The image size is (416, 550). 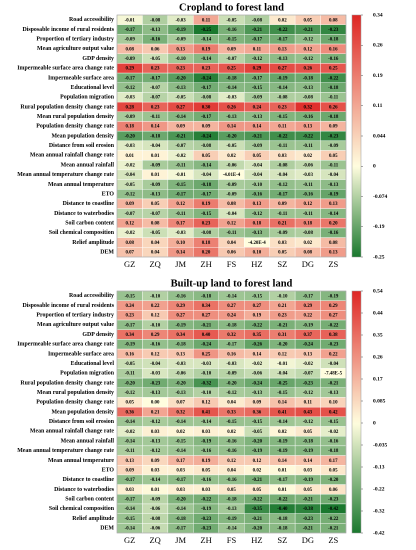 I want to click on colorbar-tick-label: 0.34, so click(x=378, y=15).